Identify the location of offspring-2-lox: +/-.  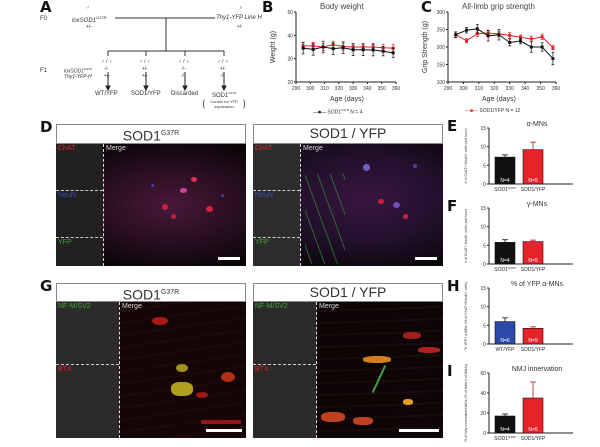
(145, 69).